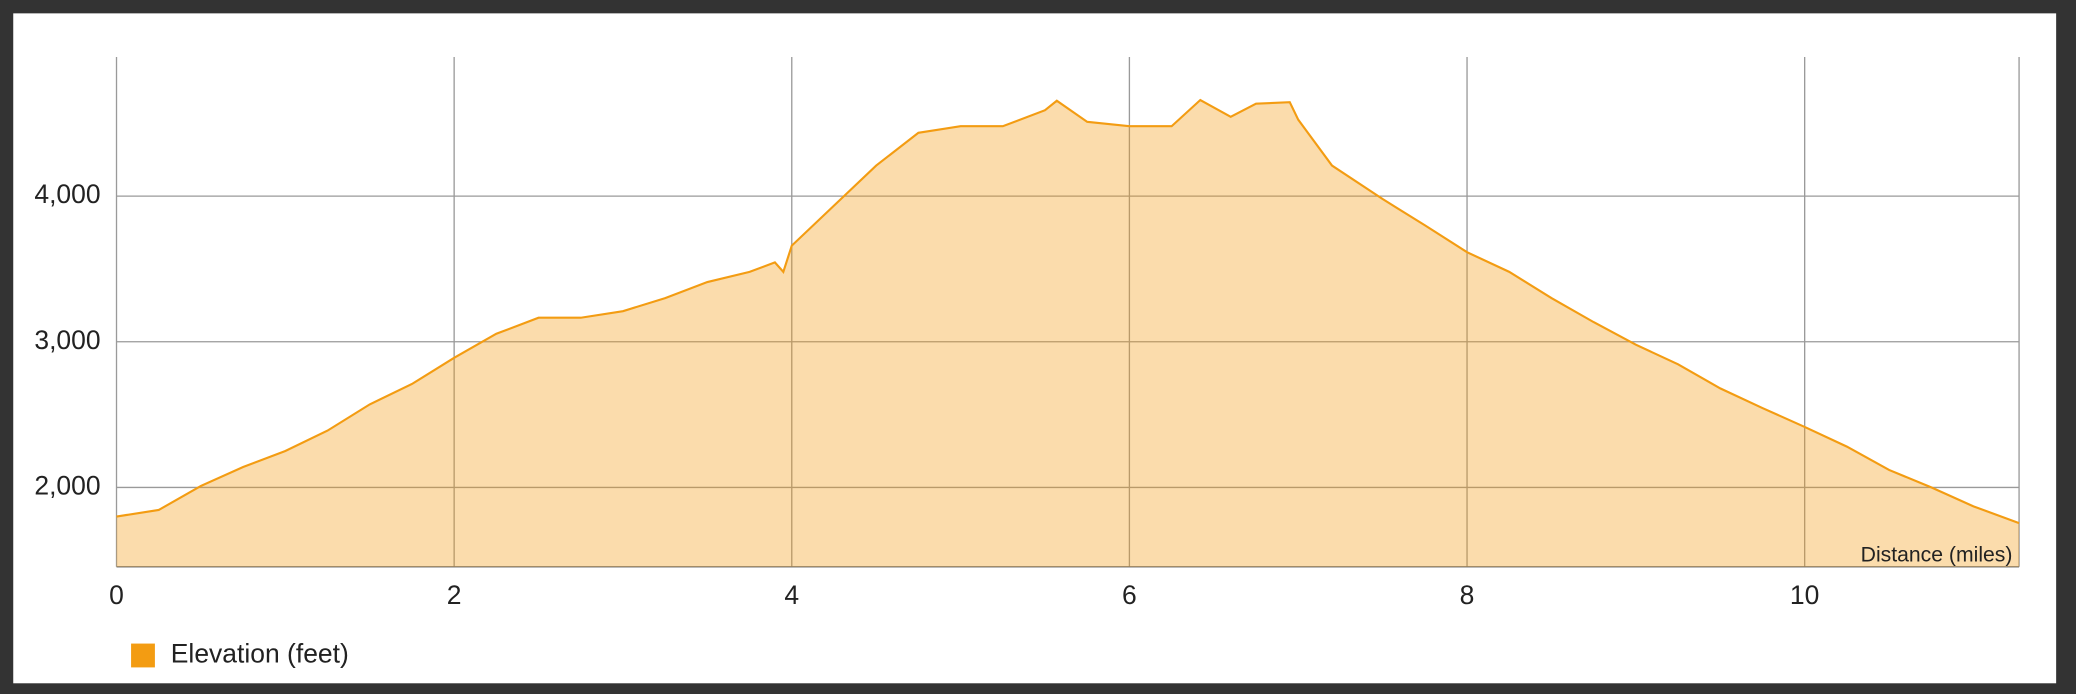 The height and width of the screenshot is (694, 2076). Describe the element at coordinates (67, 340) in the screenshot. I see `y-tick-label: 3,000` at that location.